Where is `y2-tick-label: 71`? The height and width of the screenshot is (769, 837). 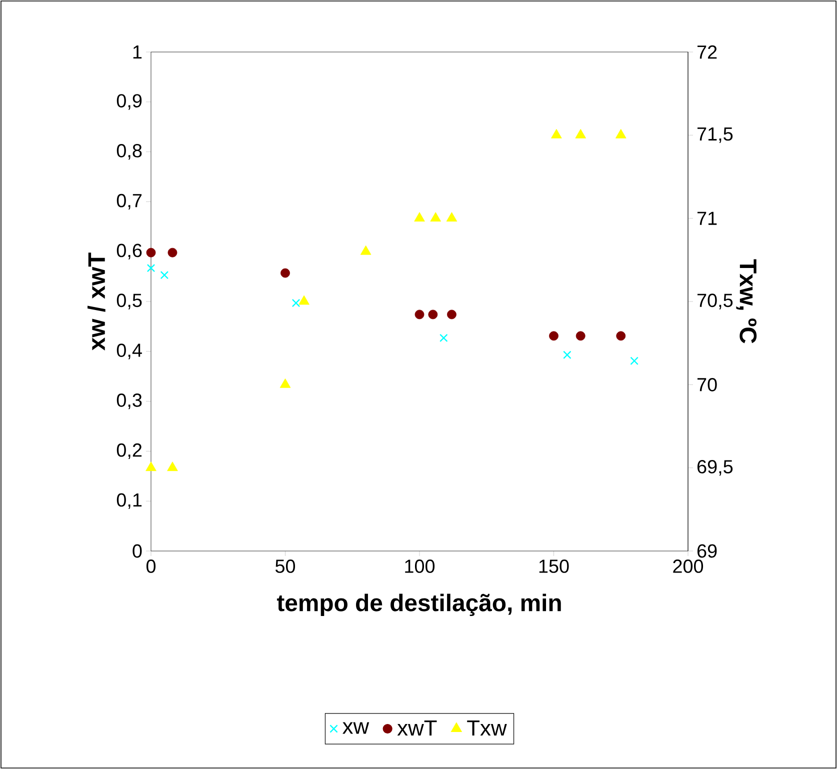
y2-tick-label: 71 is located at coordinates (707, 218).